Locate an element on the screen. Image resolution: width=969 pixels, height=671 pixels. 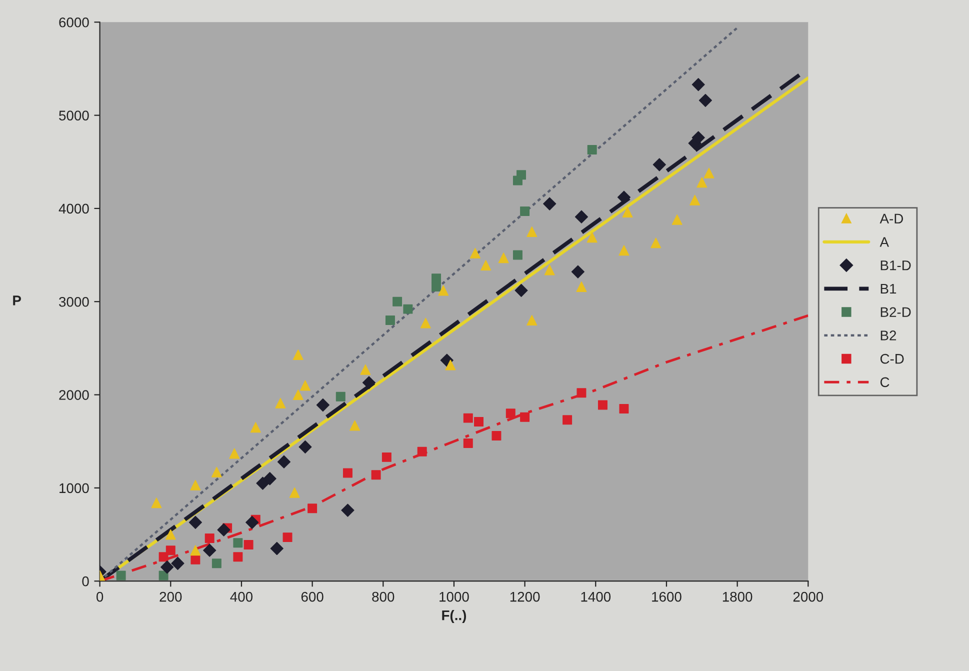
x-axis-title: F(..) is located at coordinates (454, 616).